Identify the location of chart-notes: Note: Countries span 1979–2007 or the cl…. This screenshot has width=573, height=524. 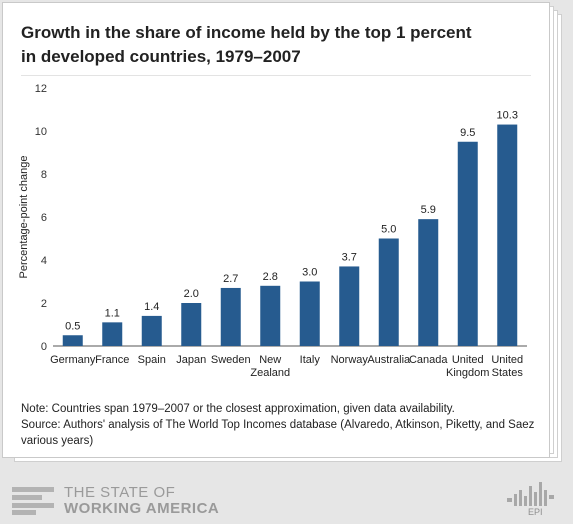
(281, 425).